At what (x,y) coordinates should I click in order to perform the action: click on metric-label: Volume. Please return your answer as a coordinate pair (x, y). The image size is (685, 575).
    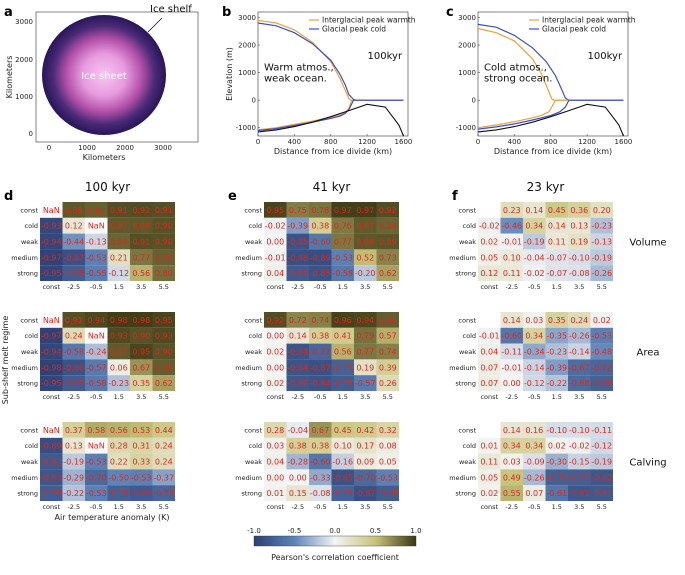
    Looking at the image, I should click on (647, 243).